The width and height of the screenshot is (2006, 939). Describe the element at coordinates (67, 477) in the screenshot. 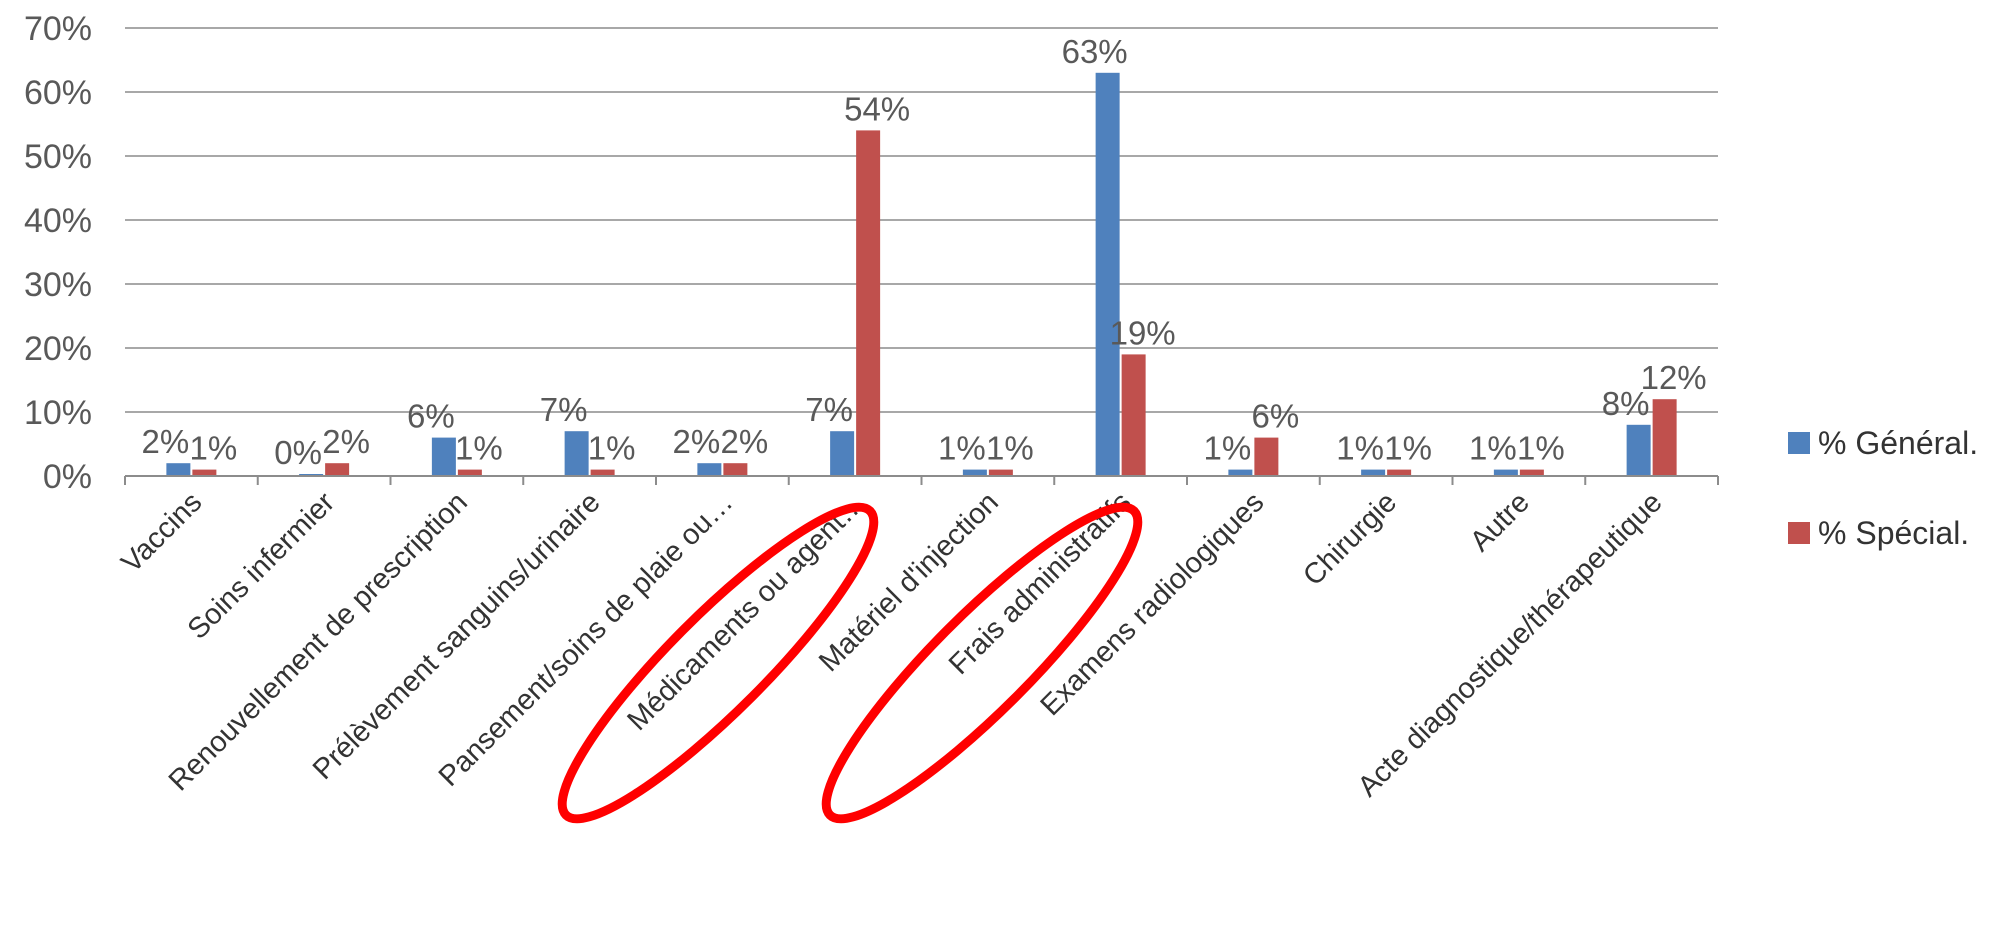

I see `y-tick-label: 0%` at that location.